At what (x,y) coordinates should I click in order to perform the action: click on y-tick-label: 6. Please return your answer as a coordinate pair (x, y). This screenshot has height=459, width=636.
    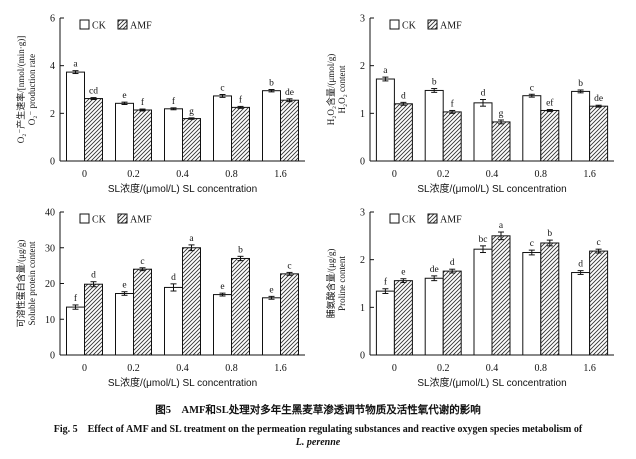
    Looking at the image, I should click on (52, 19).